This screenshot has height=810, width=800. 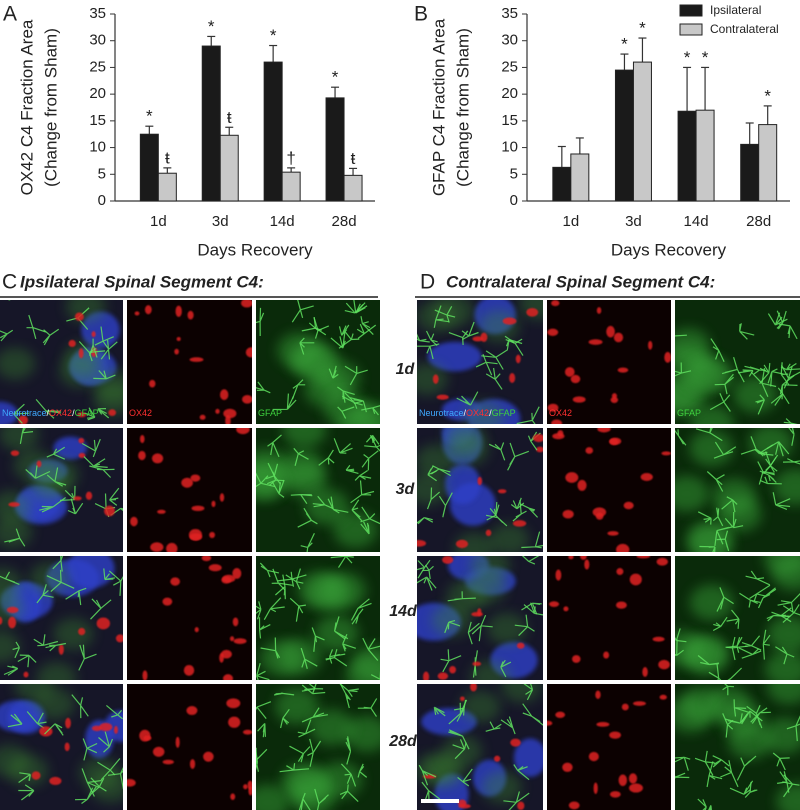 I want to click on y-axis-label: (Change from Sham), so click(x=50, y=107).